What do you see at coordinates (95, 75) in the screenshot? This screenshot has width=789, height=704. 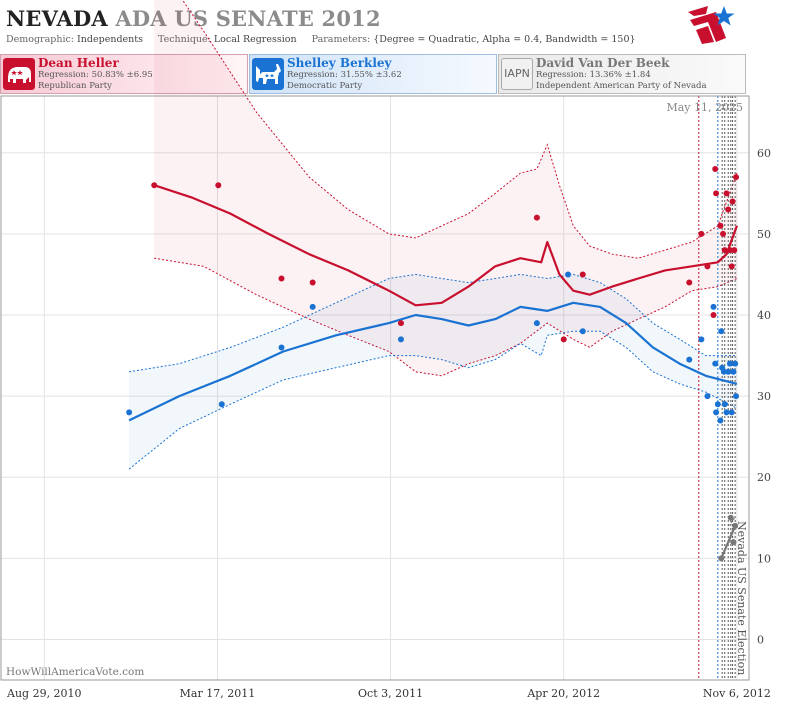 I see `candidate-regression: Regression: 50.83% ±6.95` at bounding box center [95, 75].